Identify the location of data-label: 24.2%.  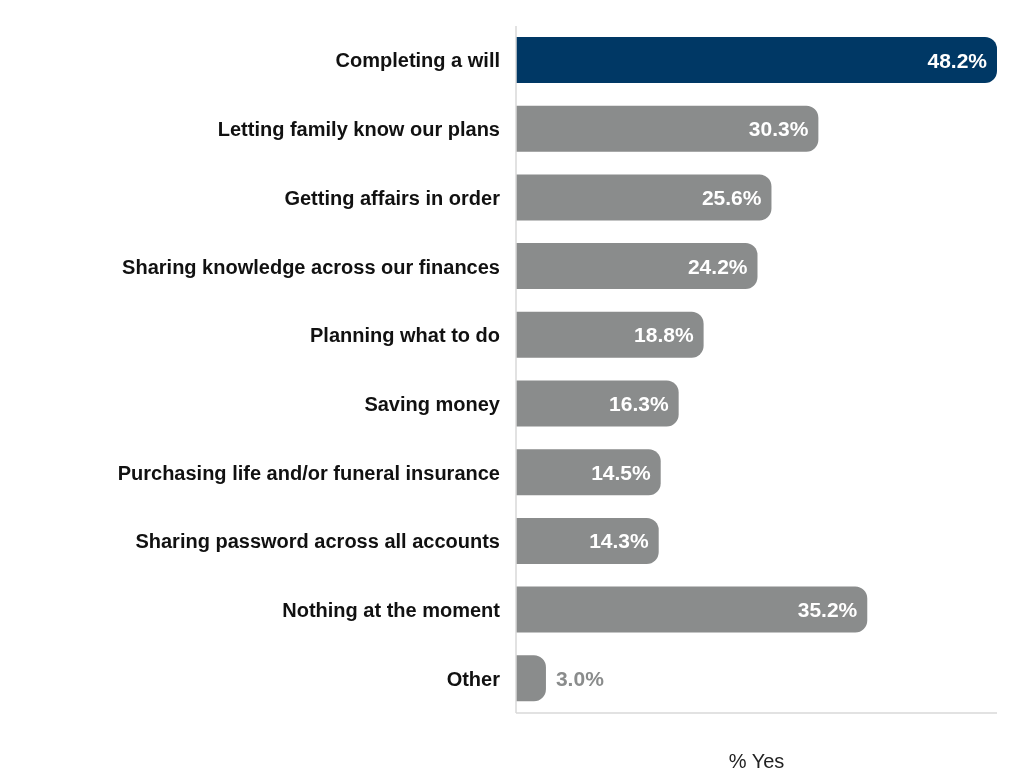
(717, 266).